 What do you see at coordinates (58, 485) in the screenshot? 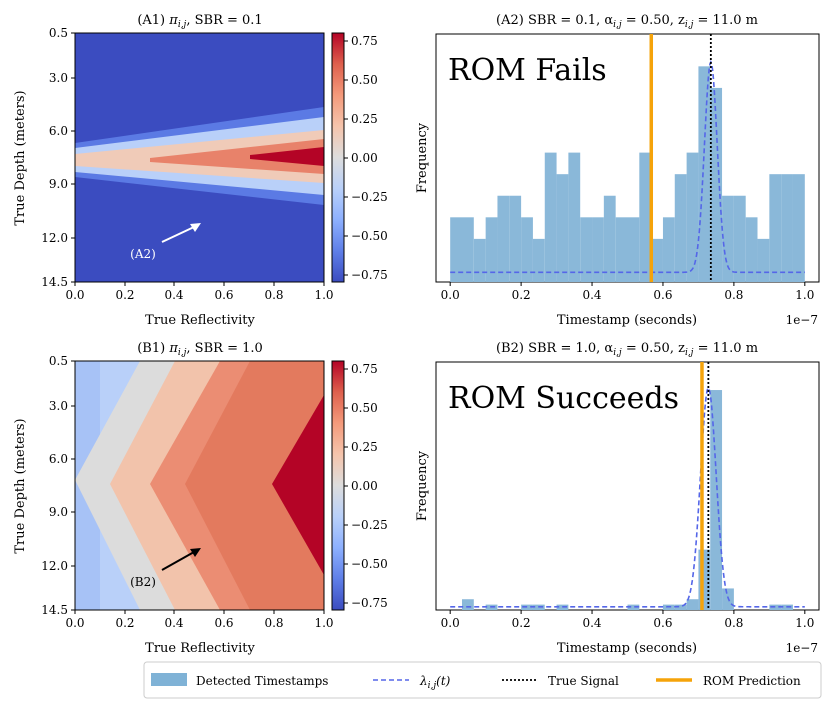
I see `panel-b1-y-ticks: 0.5 3.0 6.0 9.0 12.0 14.5` at bounding box center [58, 485].